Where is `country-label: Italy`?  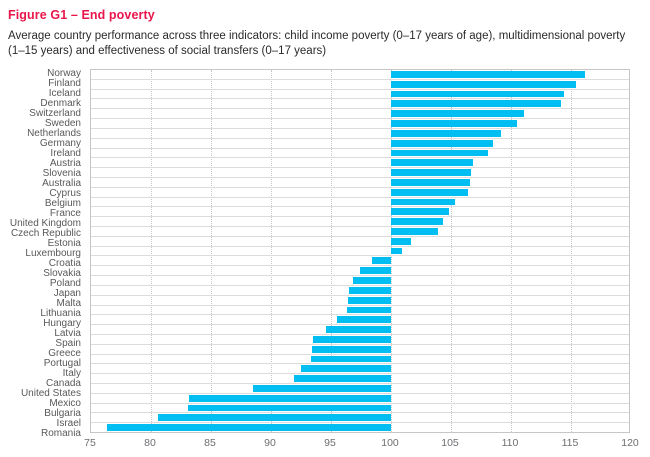
country-label: Italy is located at coordinates (71, 373).